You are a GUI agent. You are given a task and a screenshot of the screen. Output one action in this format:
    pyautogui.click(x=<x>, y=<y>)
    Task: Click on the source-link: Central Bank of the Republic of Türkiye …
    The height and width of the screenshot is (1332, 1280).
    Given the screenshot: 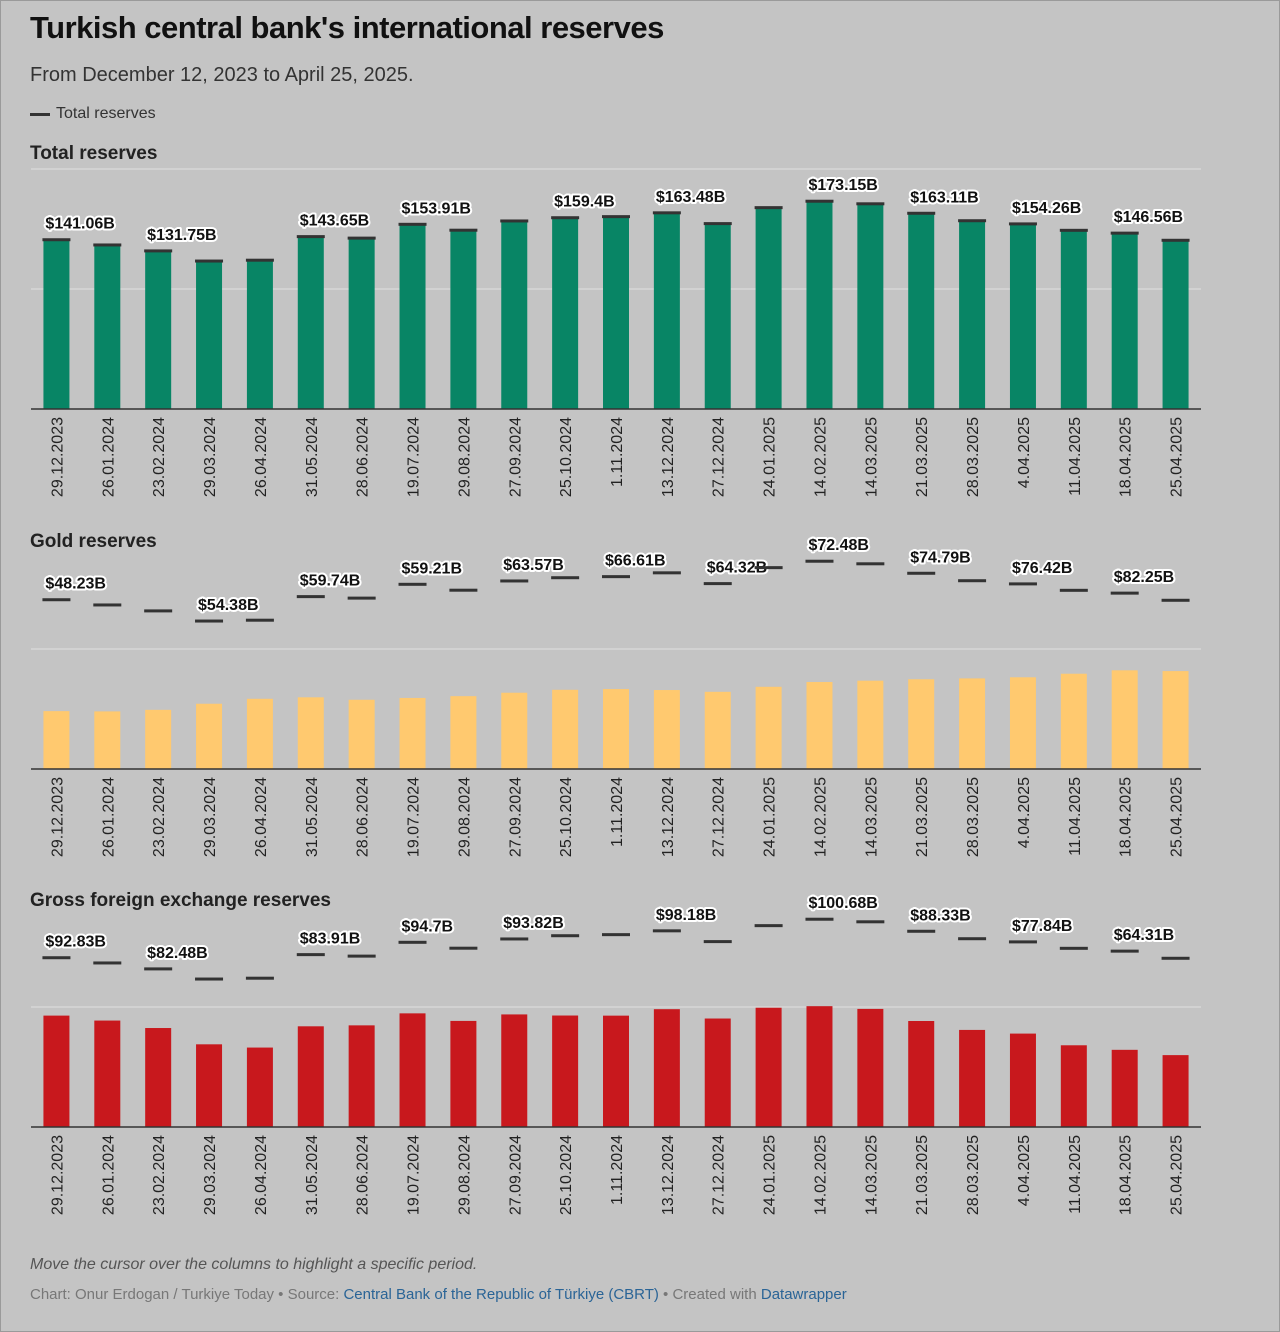 What is the action you would take?
    pyautogui.click(x=501, y=1294)
    